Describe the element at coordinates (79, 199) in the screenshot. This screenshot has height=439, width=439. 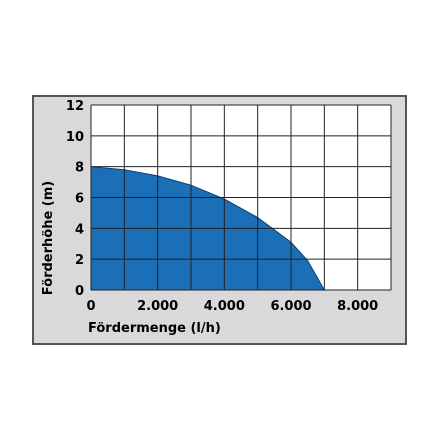
I see `y-tick-label: 6` at that location.